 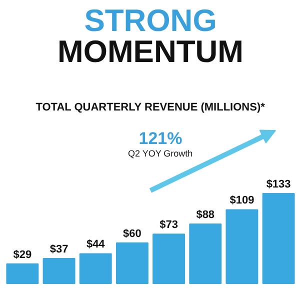 What do you see at coordinates (169, 225) in the screenshot?
I see `data-label: $73` at bounding box center [169, 225].